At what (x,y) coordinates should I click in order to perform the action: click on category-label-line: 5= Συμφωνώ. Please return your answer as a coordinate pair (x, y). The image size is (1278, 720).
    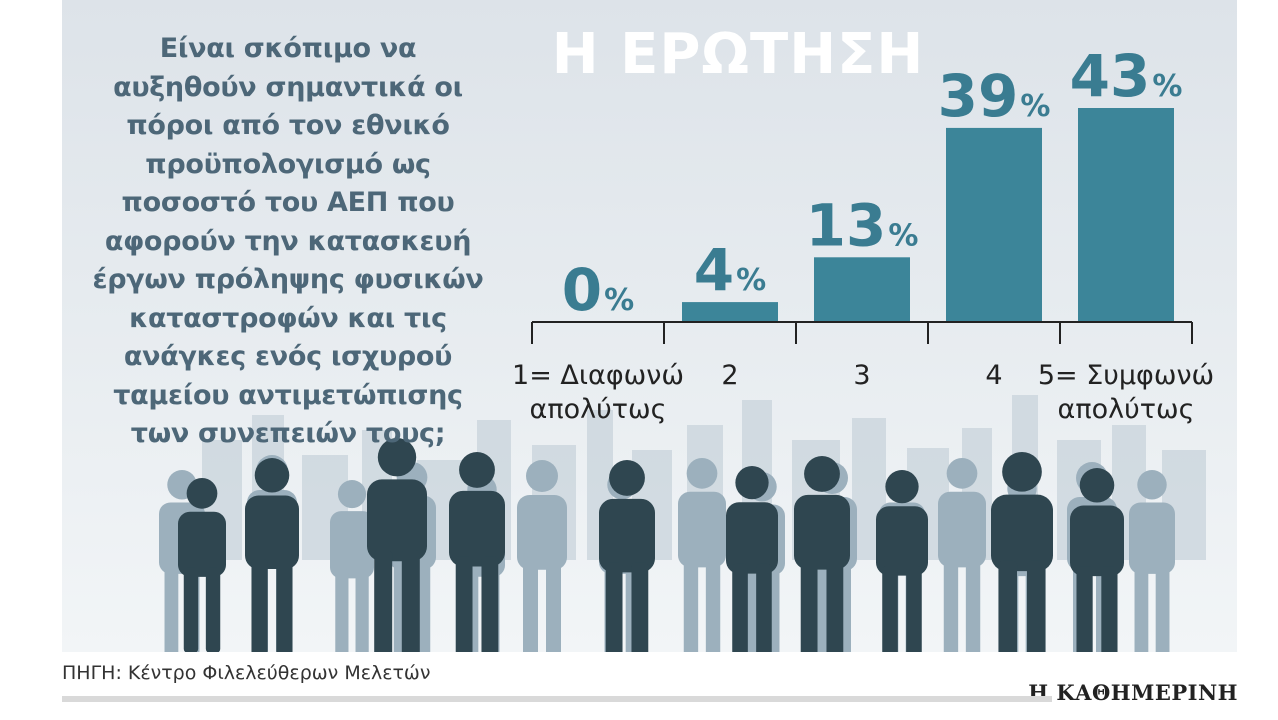
    Looking at the image, I should click on (1126, 375).